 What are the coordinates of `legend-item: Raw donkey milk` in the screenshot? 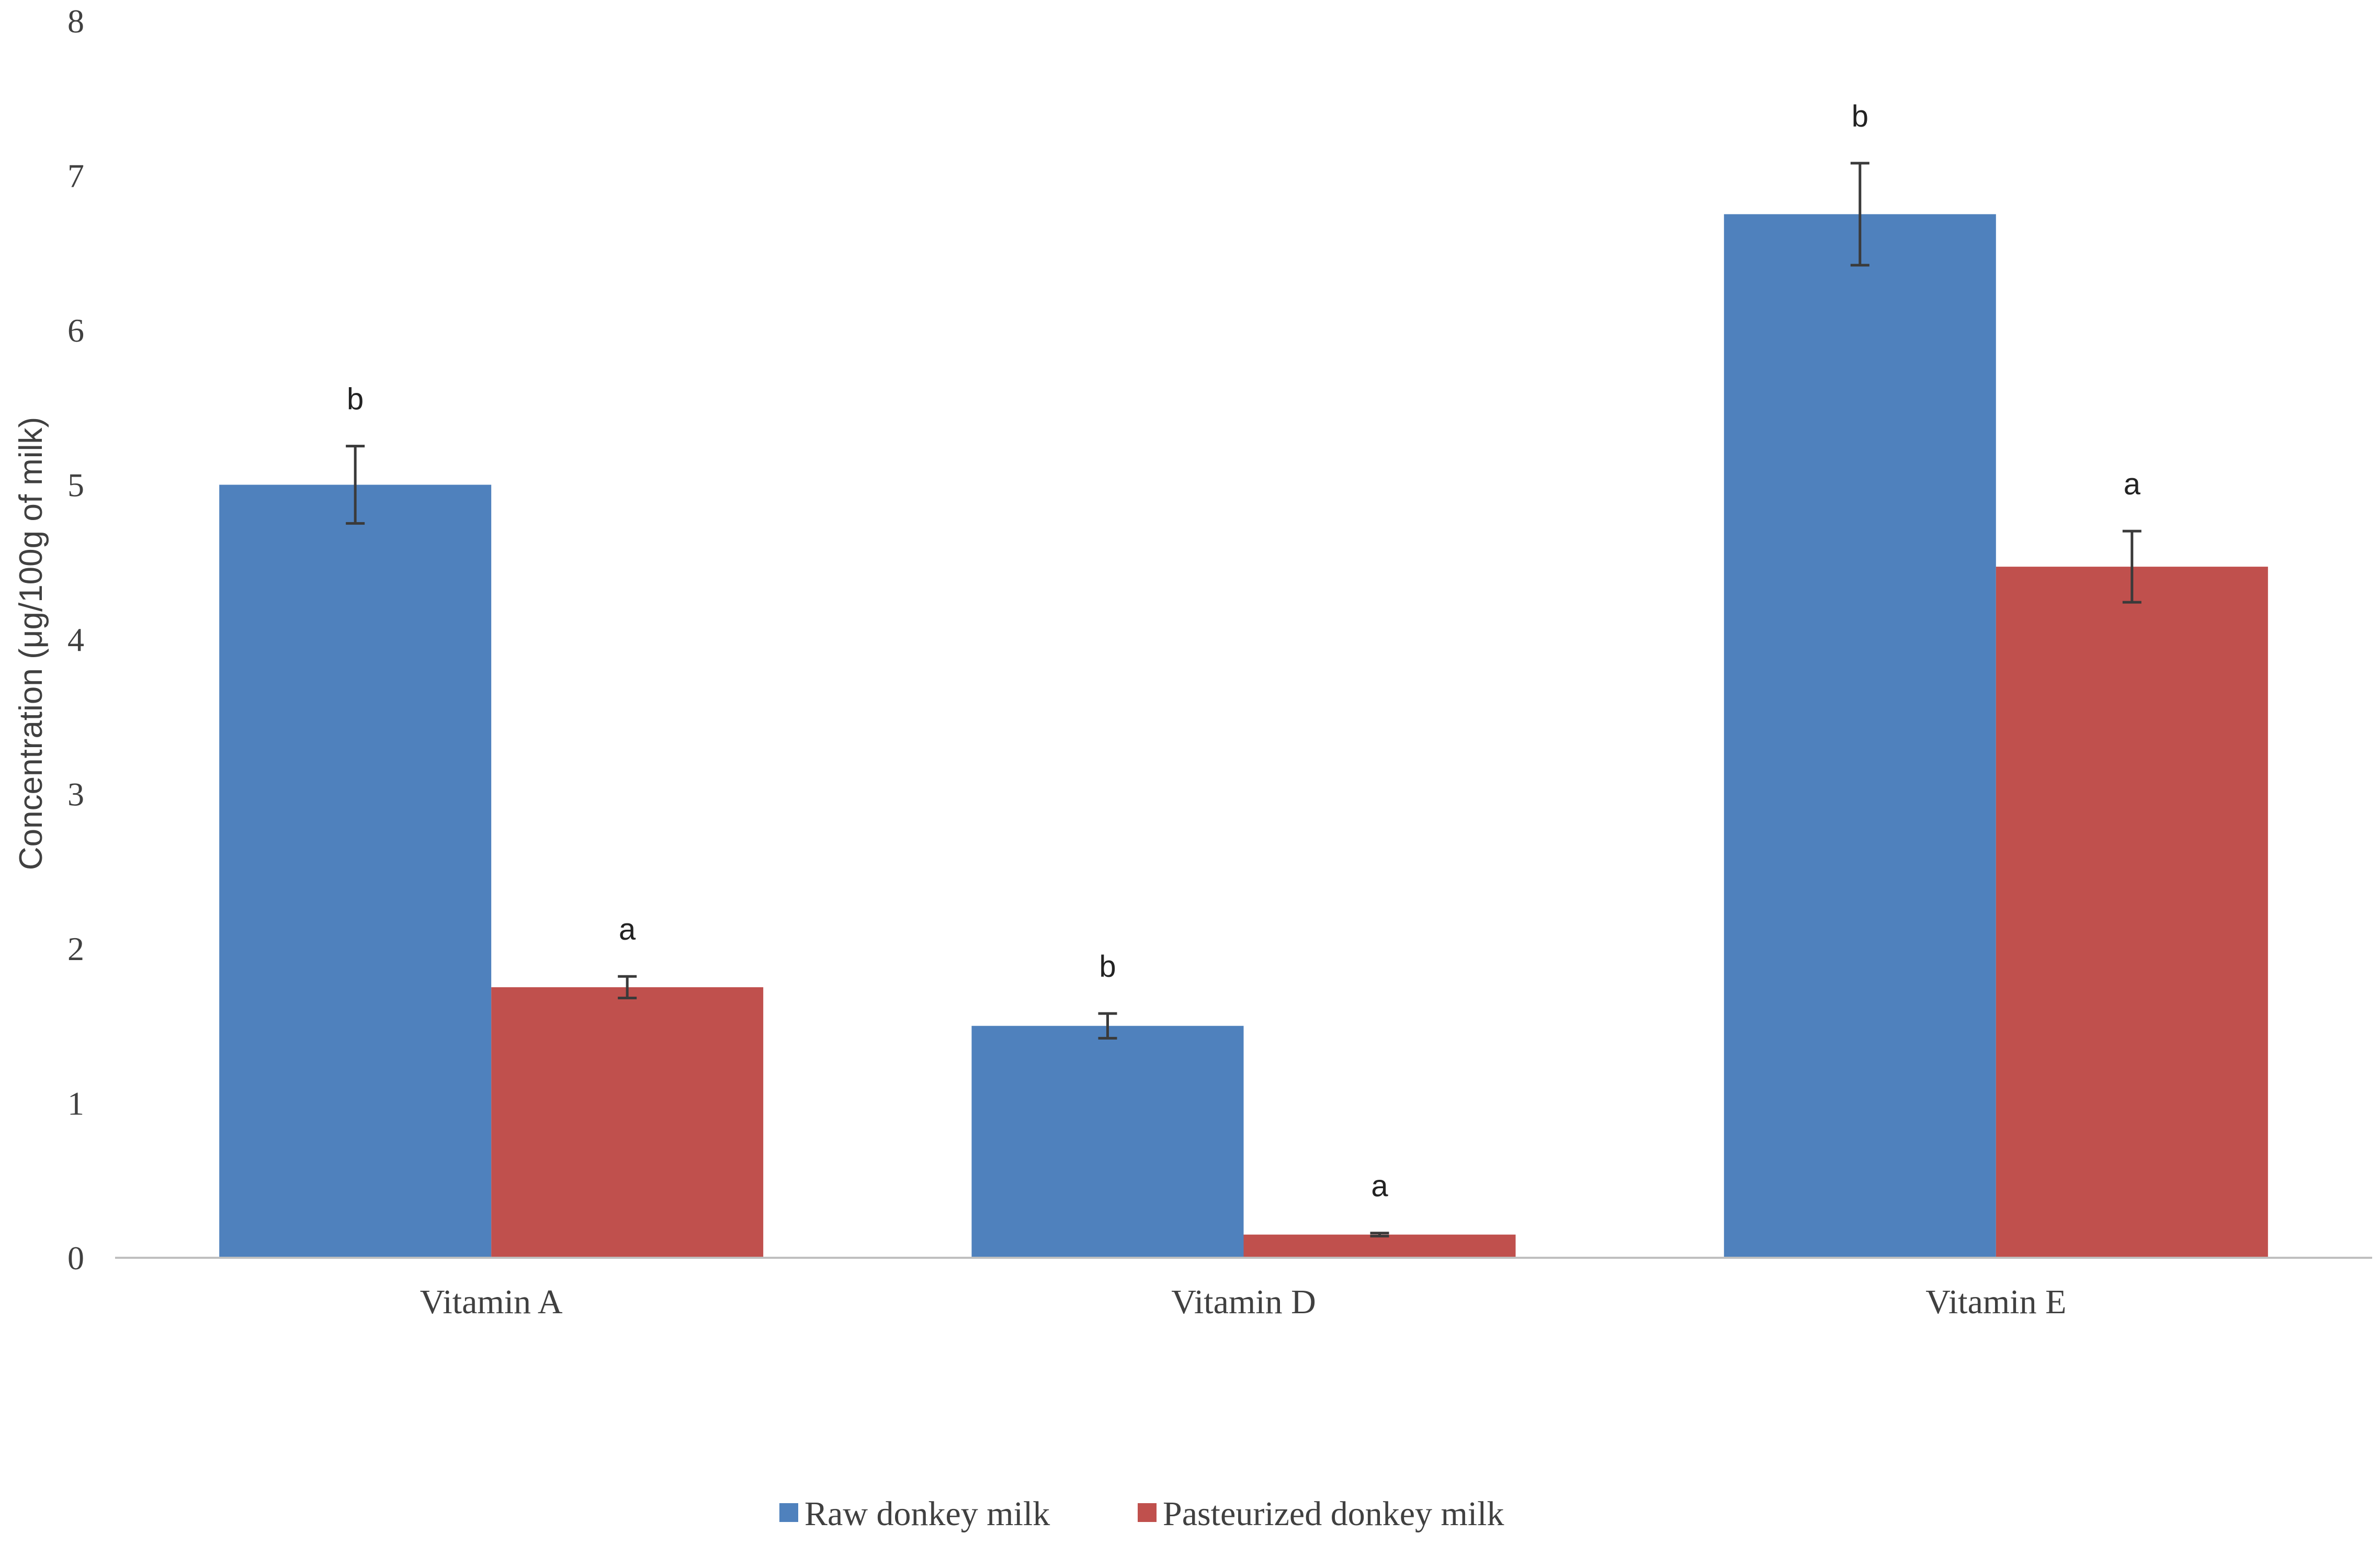 It's located at (915, 1514).